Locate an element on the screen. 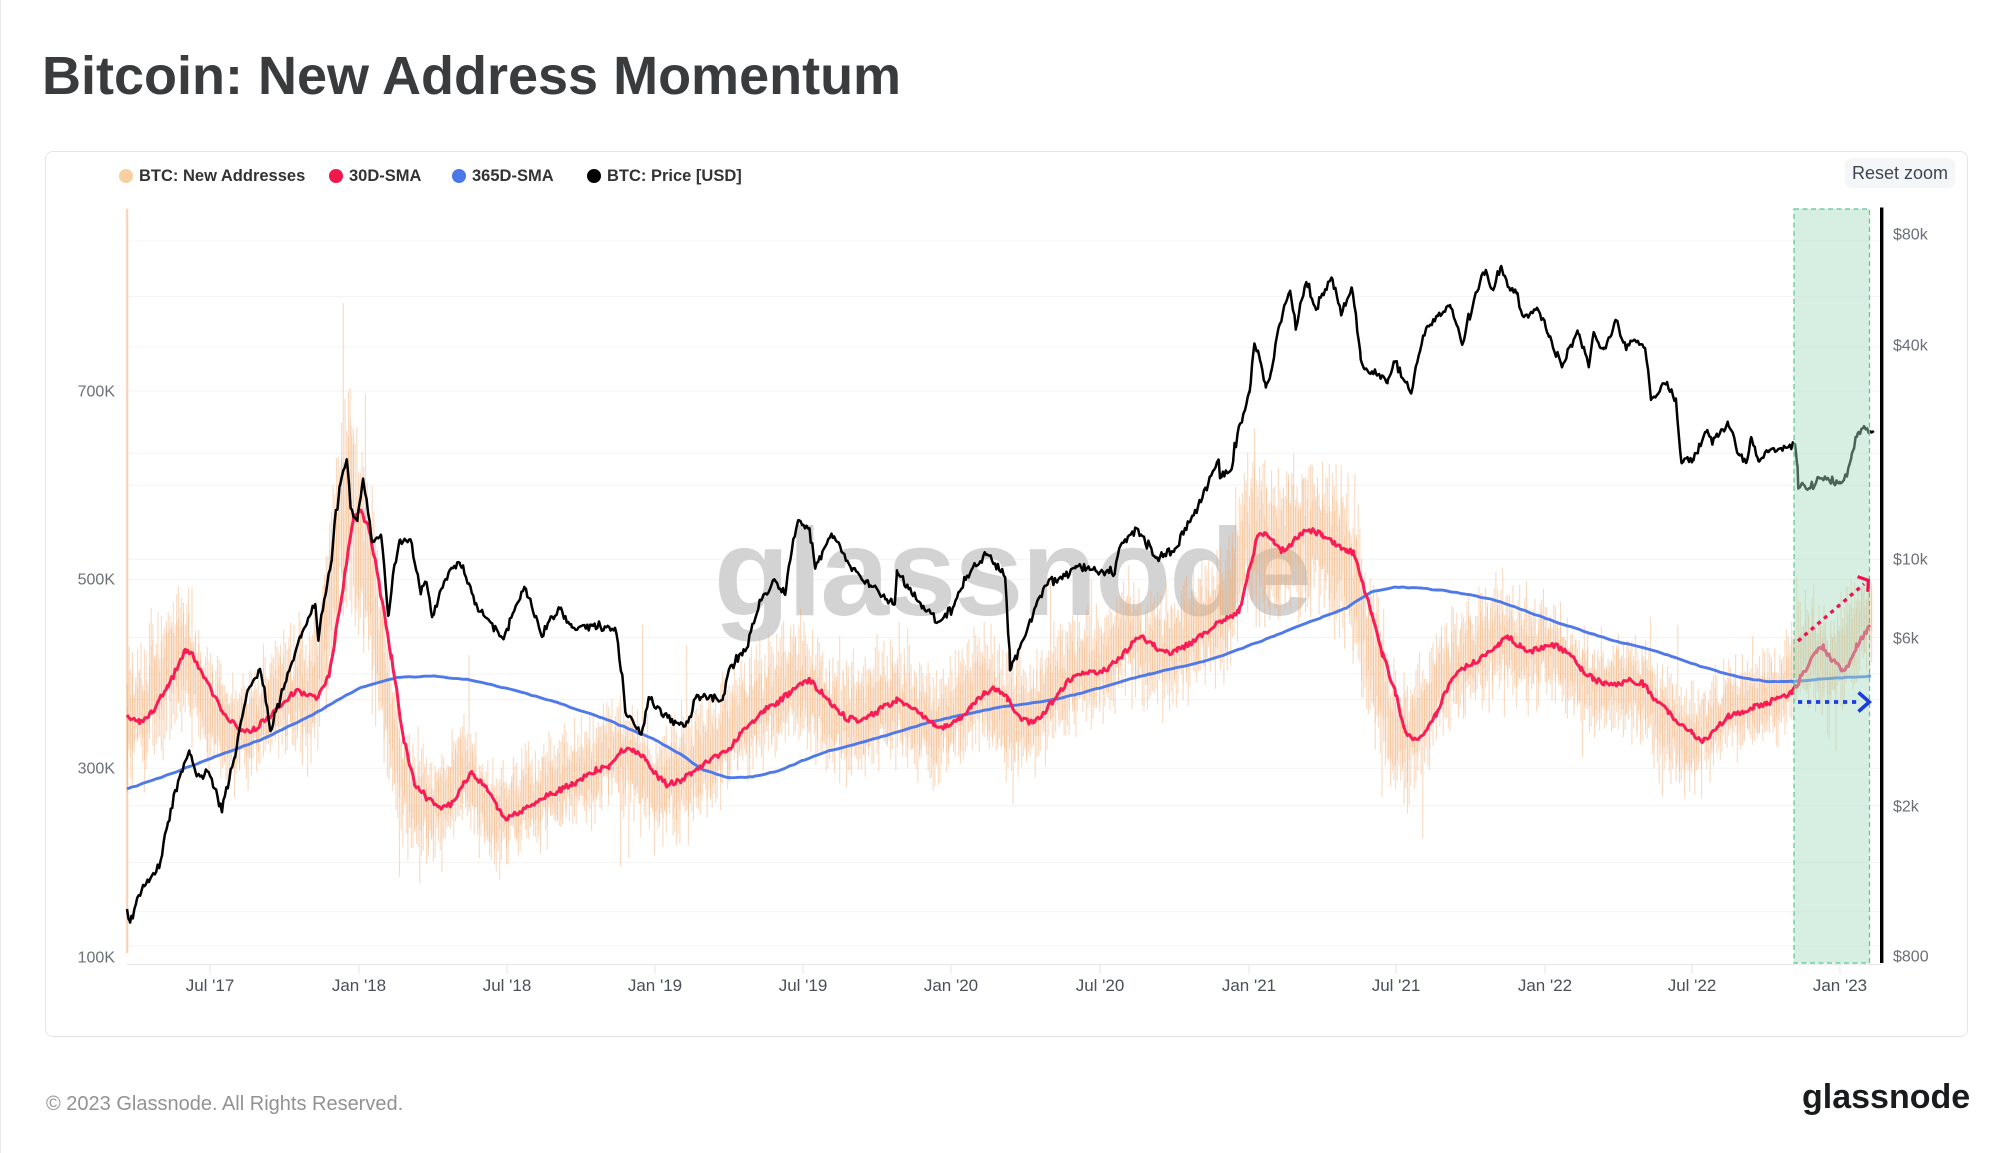 The width and height of the screenshot is (2000, 1153). svg-text: Jul '22 is located at coordinates (1692, 985).